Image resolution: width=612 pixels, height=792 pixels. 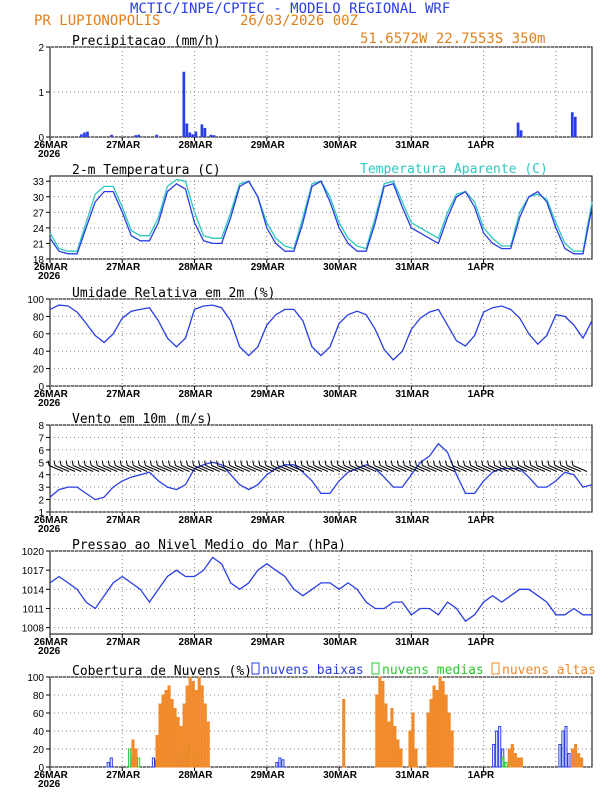 I want to click on pres-xtick-label: 1APR, so click(x=481, y=642).